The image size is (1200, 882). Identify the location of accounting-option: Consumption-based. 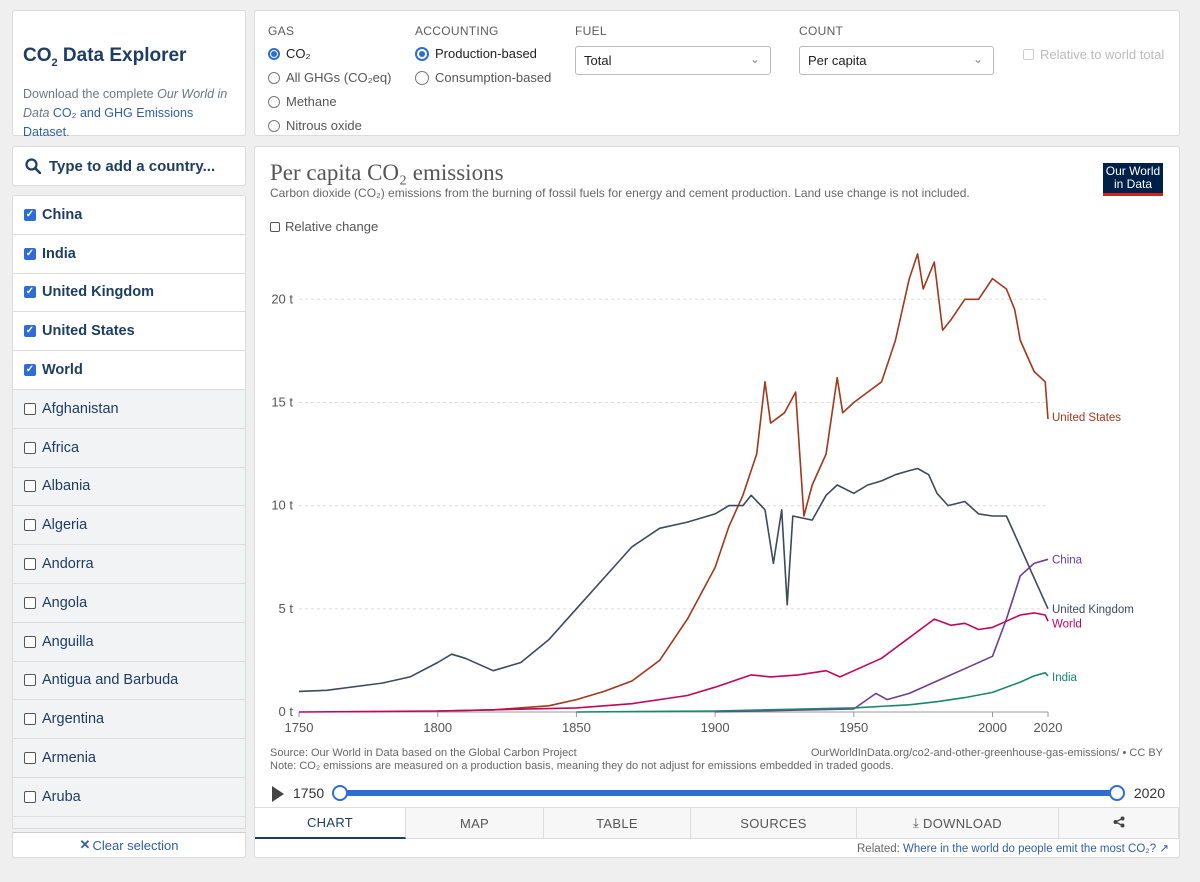
(483, 77).